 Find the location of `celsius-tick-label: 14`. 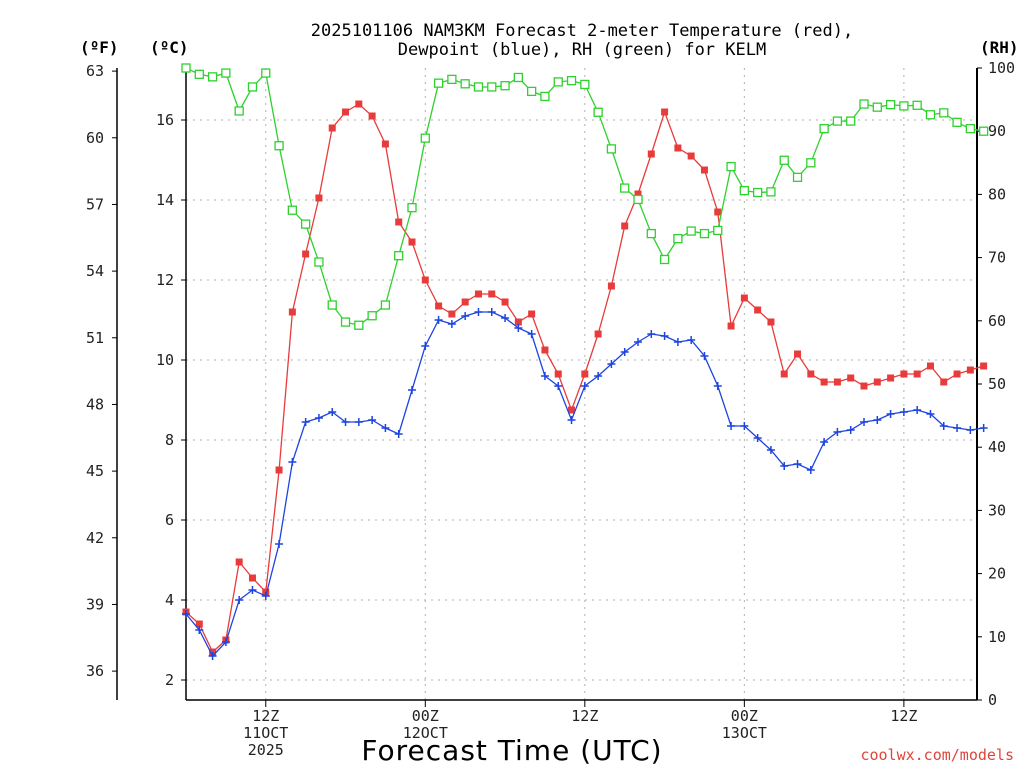

celsius-tick-label: 14 is located at coordinates (165, 200).